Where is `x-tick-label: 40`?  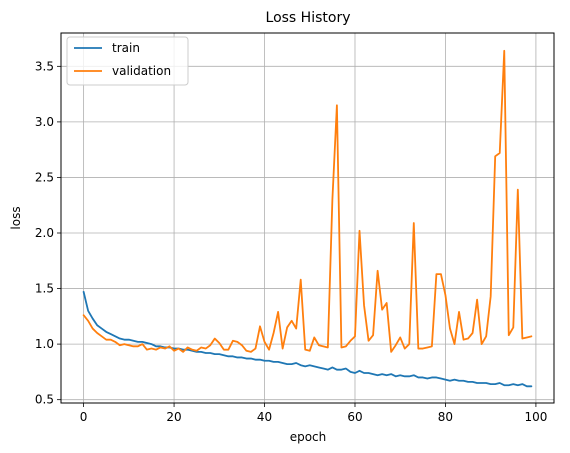
x-tick-label: 40 is located at coordinates (264, 417).